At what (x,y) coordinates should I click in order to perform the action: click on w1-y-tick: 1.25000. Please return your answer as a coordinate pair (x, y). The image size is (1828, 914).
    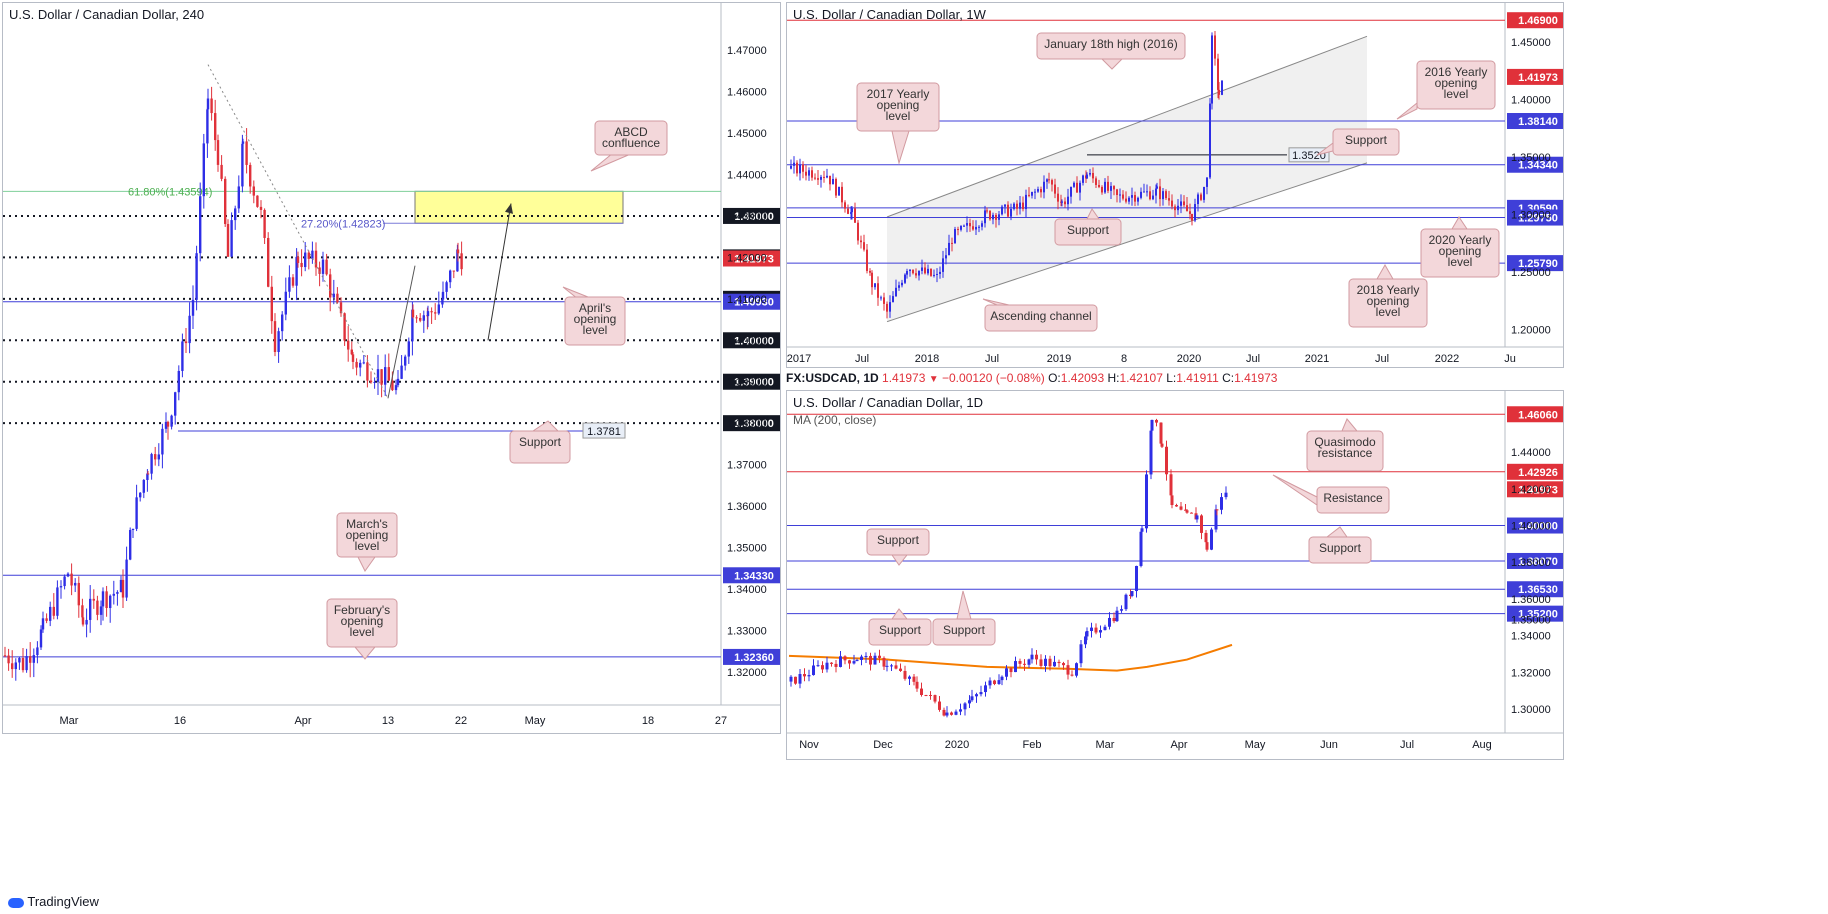
    Looking at the image, I should click on (1531, 273).